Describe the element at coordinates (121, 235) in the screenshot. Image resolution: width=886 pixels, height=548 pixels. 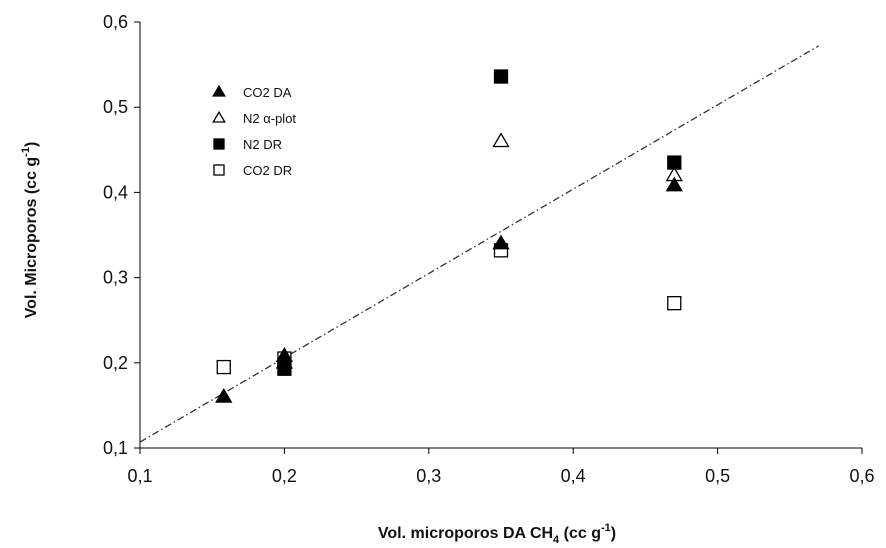
I see `y-axis-ticks: 0,1 0,2 0,3 0,4 0,5 0,6` at that location.